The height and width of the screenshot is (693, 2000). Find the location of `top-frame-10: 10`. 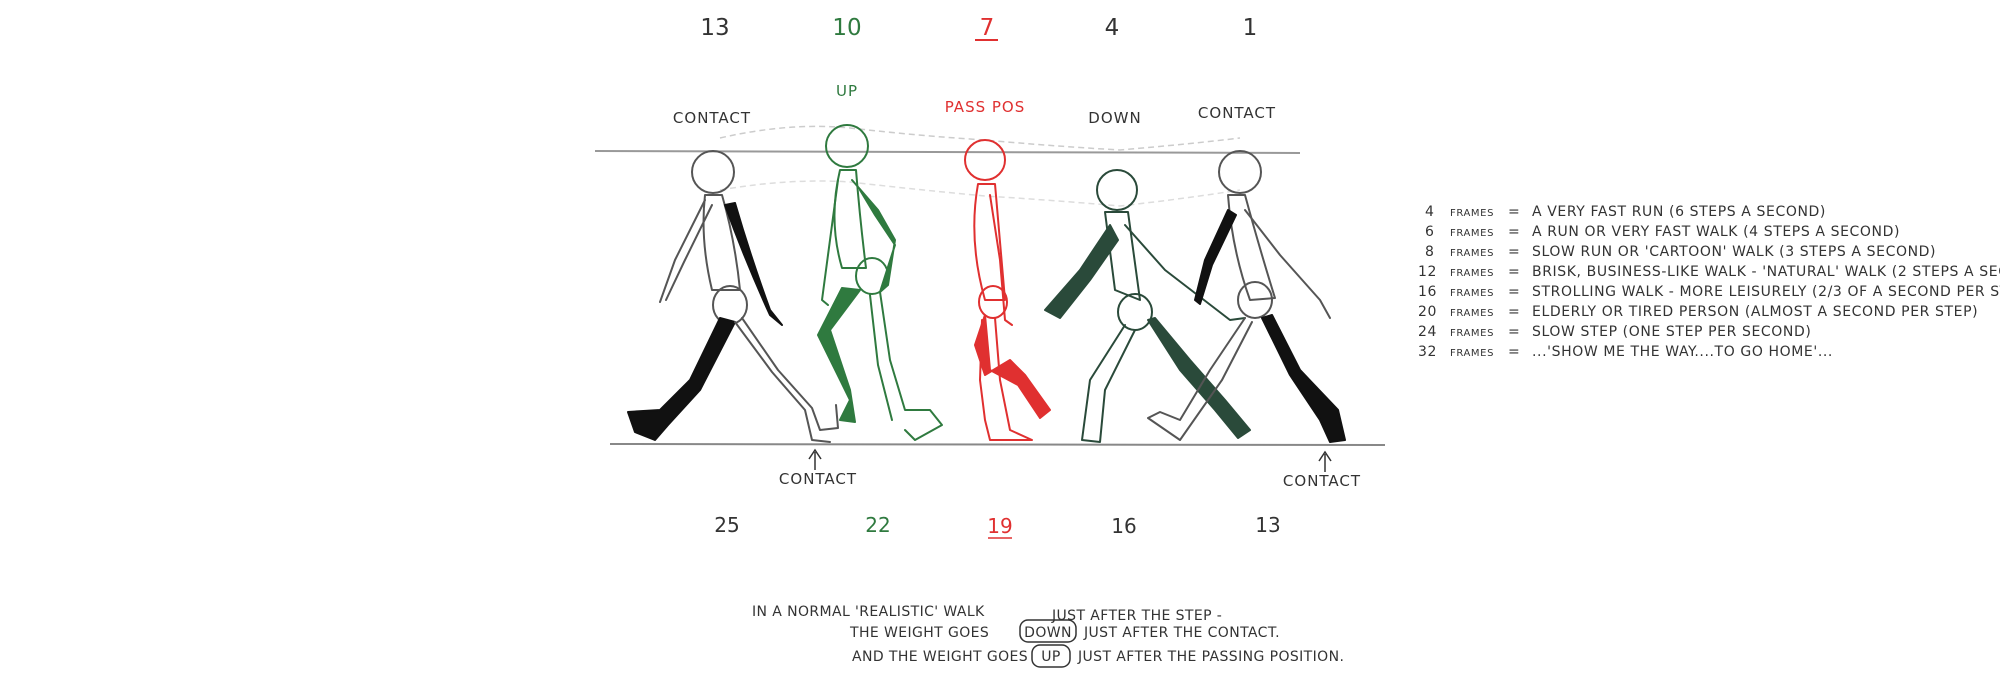

top-frame-10: 10 is located at coordinates (846, 28).